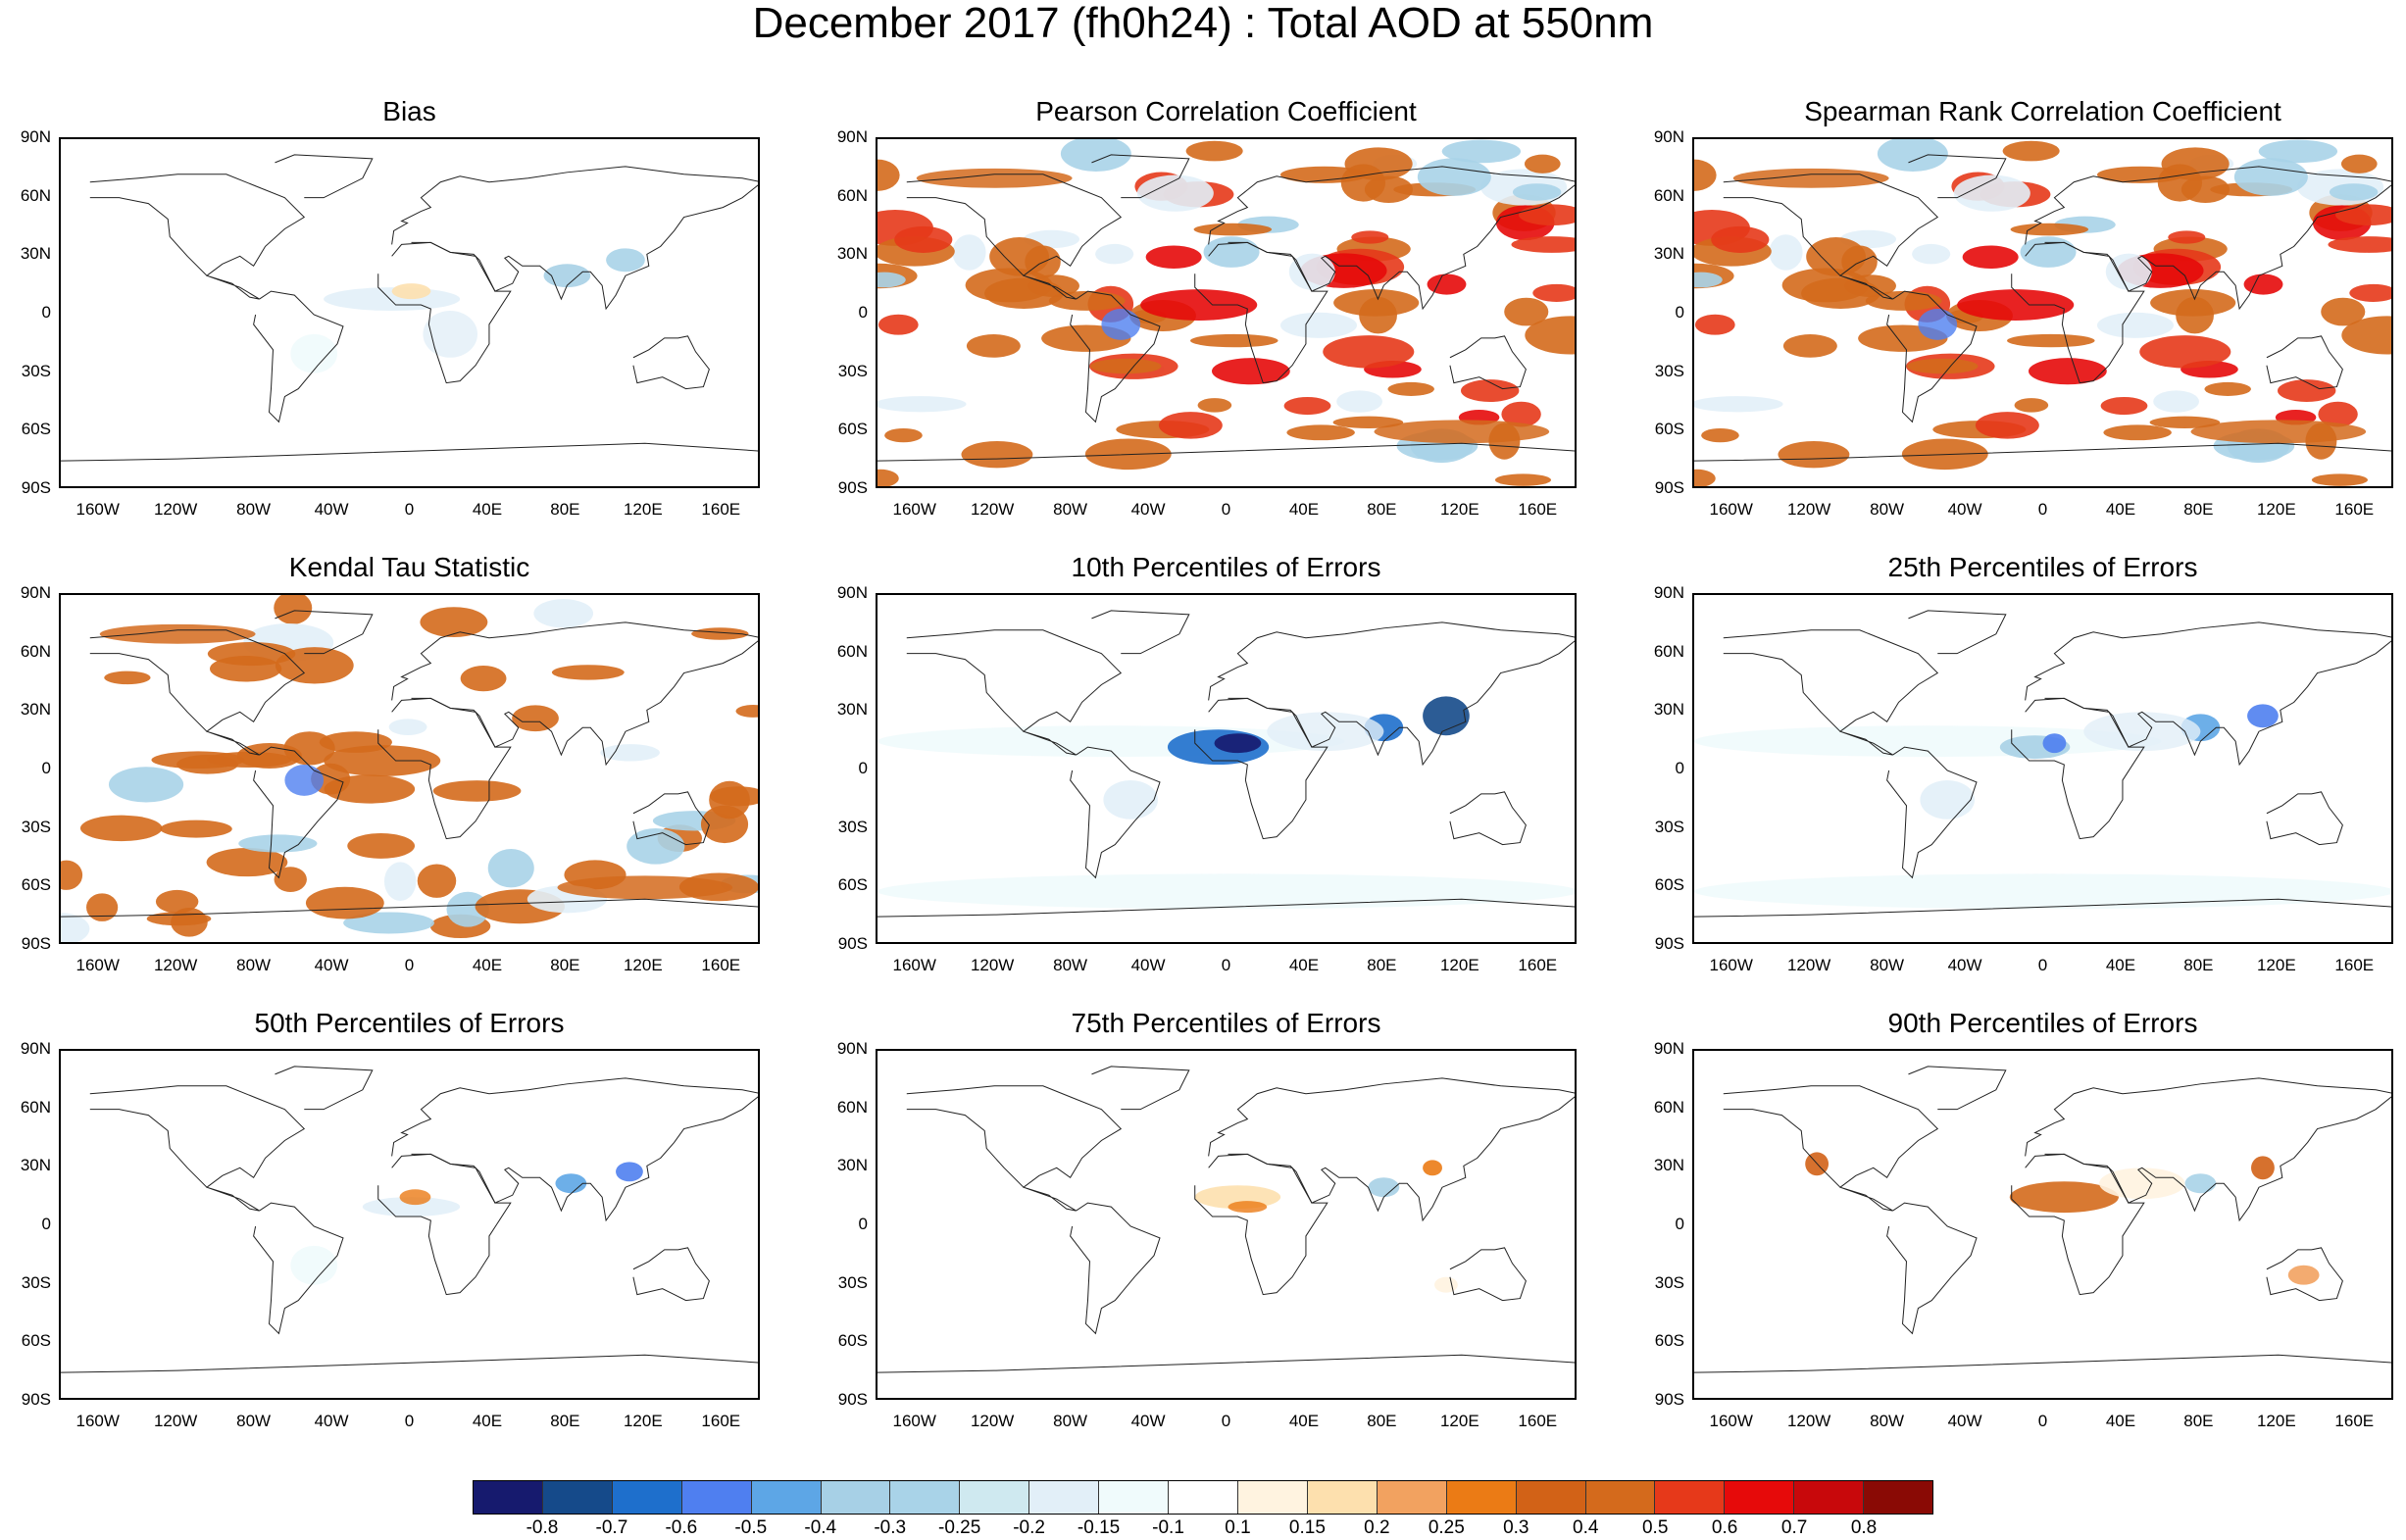  What do you see at coordinates (1586, 1528) in the screenshot?
I see `colorbar-tick-label: 0.4` at bounding box center [1586, 1528].